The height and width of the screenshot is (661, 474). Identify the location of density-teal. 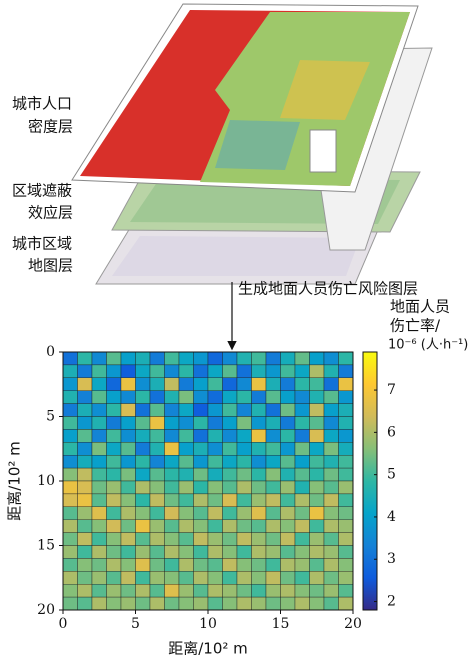
(257, 145).